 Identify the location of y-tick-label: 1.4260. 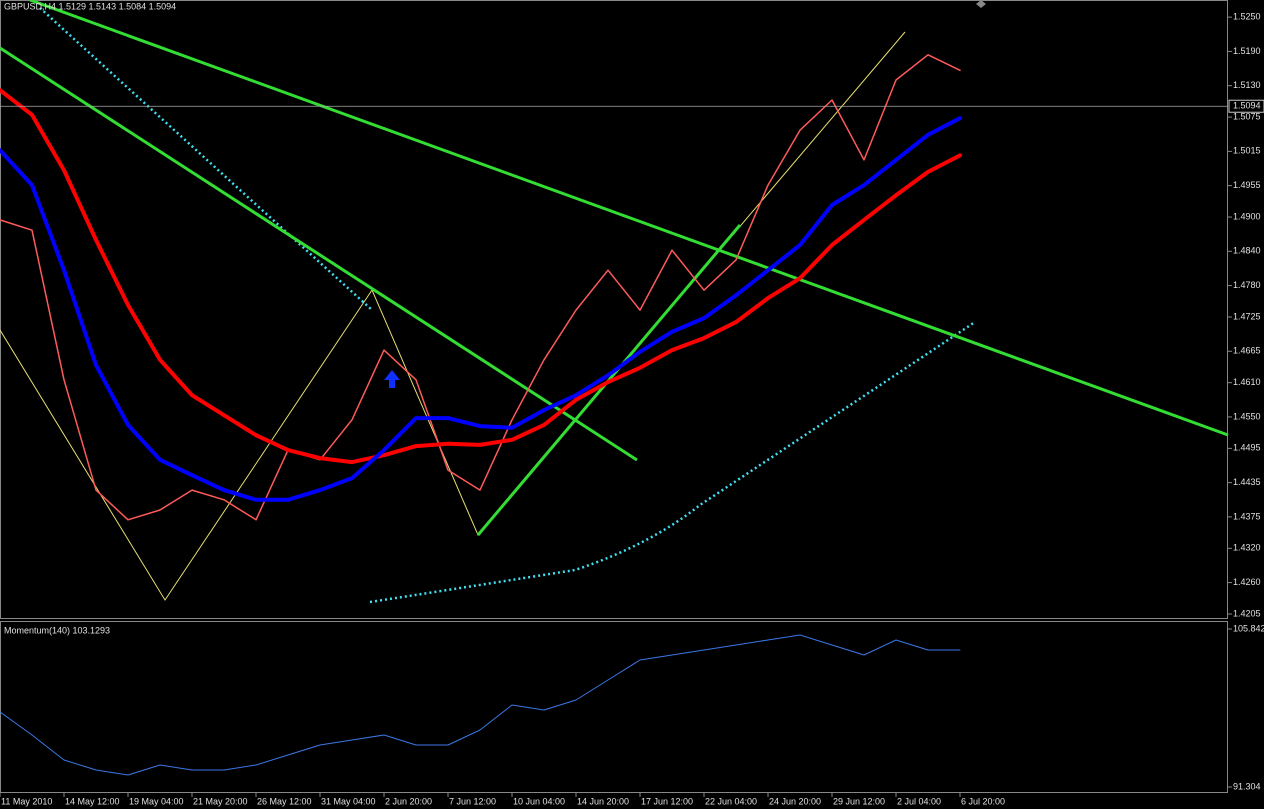
(1247, 582).